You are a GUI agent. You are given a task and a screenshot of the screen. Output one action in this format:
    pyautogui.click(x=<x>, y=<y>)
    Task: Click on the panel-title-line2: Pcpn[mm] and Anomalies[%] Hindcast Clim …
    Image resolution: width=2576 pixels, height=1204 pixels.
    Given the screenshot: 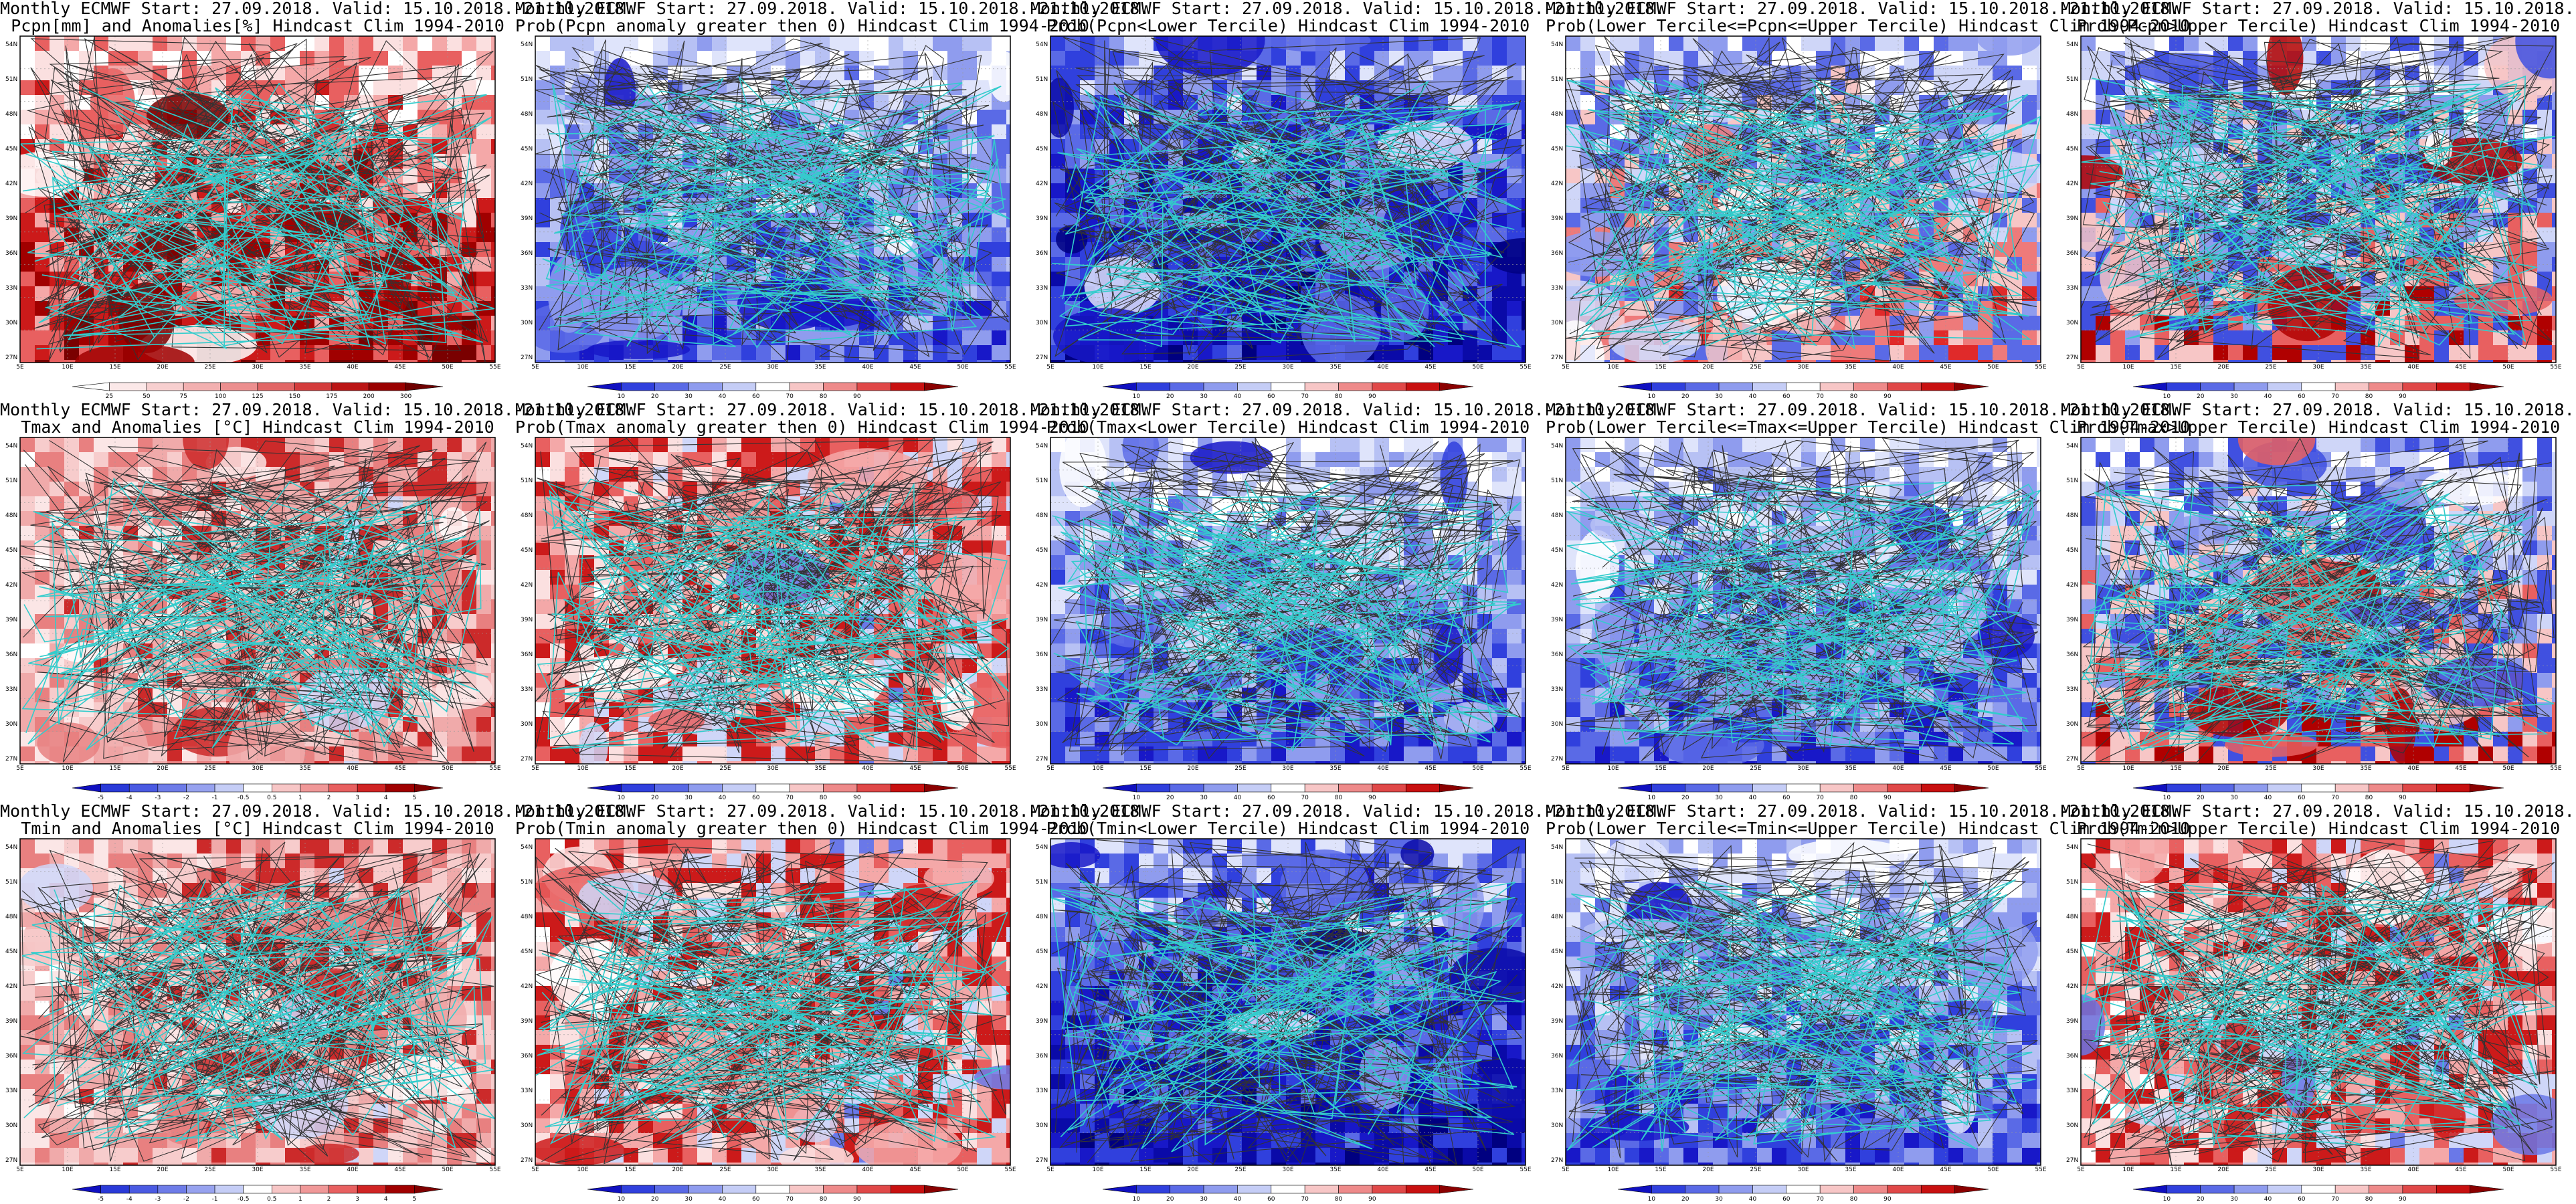 What is the action you would take?
    pyautogui.click(x=257, y=25)
    